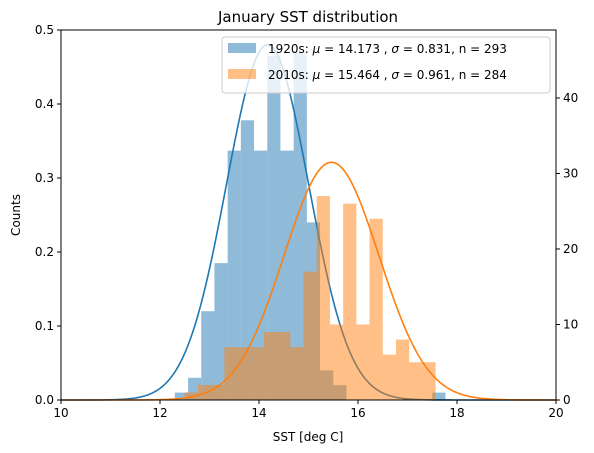  I want to click on y-right-tick-label: 20, so click(570, 249).